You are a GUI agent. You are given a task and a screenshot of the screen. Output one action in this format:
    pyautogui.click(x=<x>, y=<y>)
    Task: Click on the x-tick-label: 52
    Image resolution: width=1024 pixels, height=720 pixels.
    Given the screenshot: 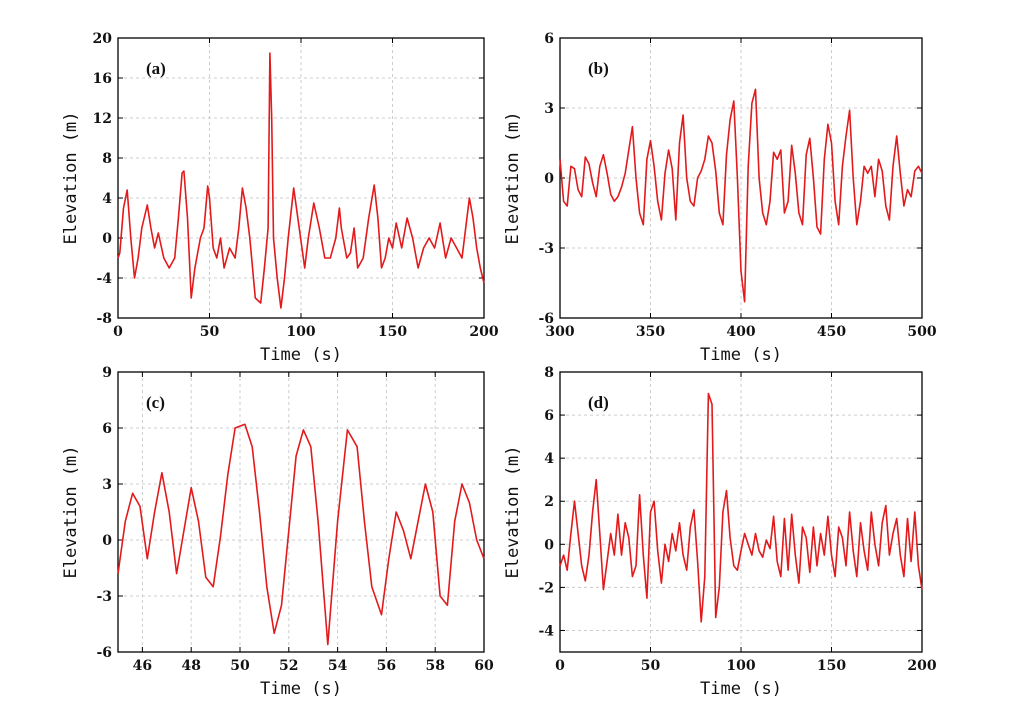 What is the action you would take?
    pyautogui.click(x=288, y=666)
    